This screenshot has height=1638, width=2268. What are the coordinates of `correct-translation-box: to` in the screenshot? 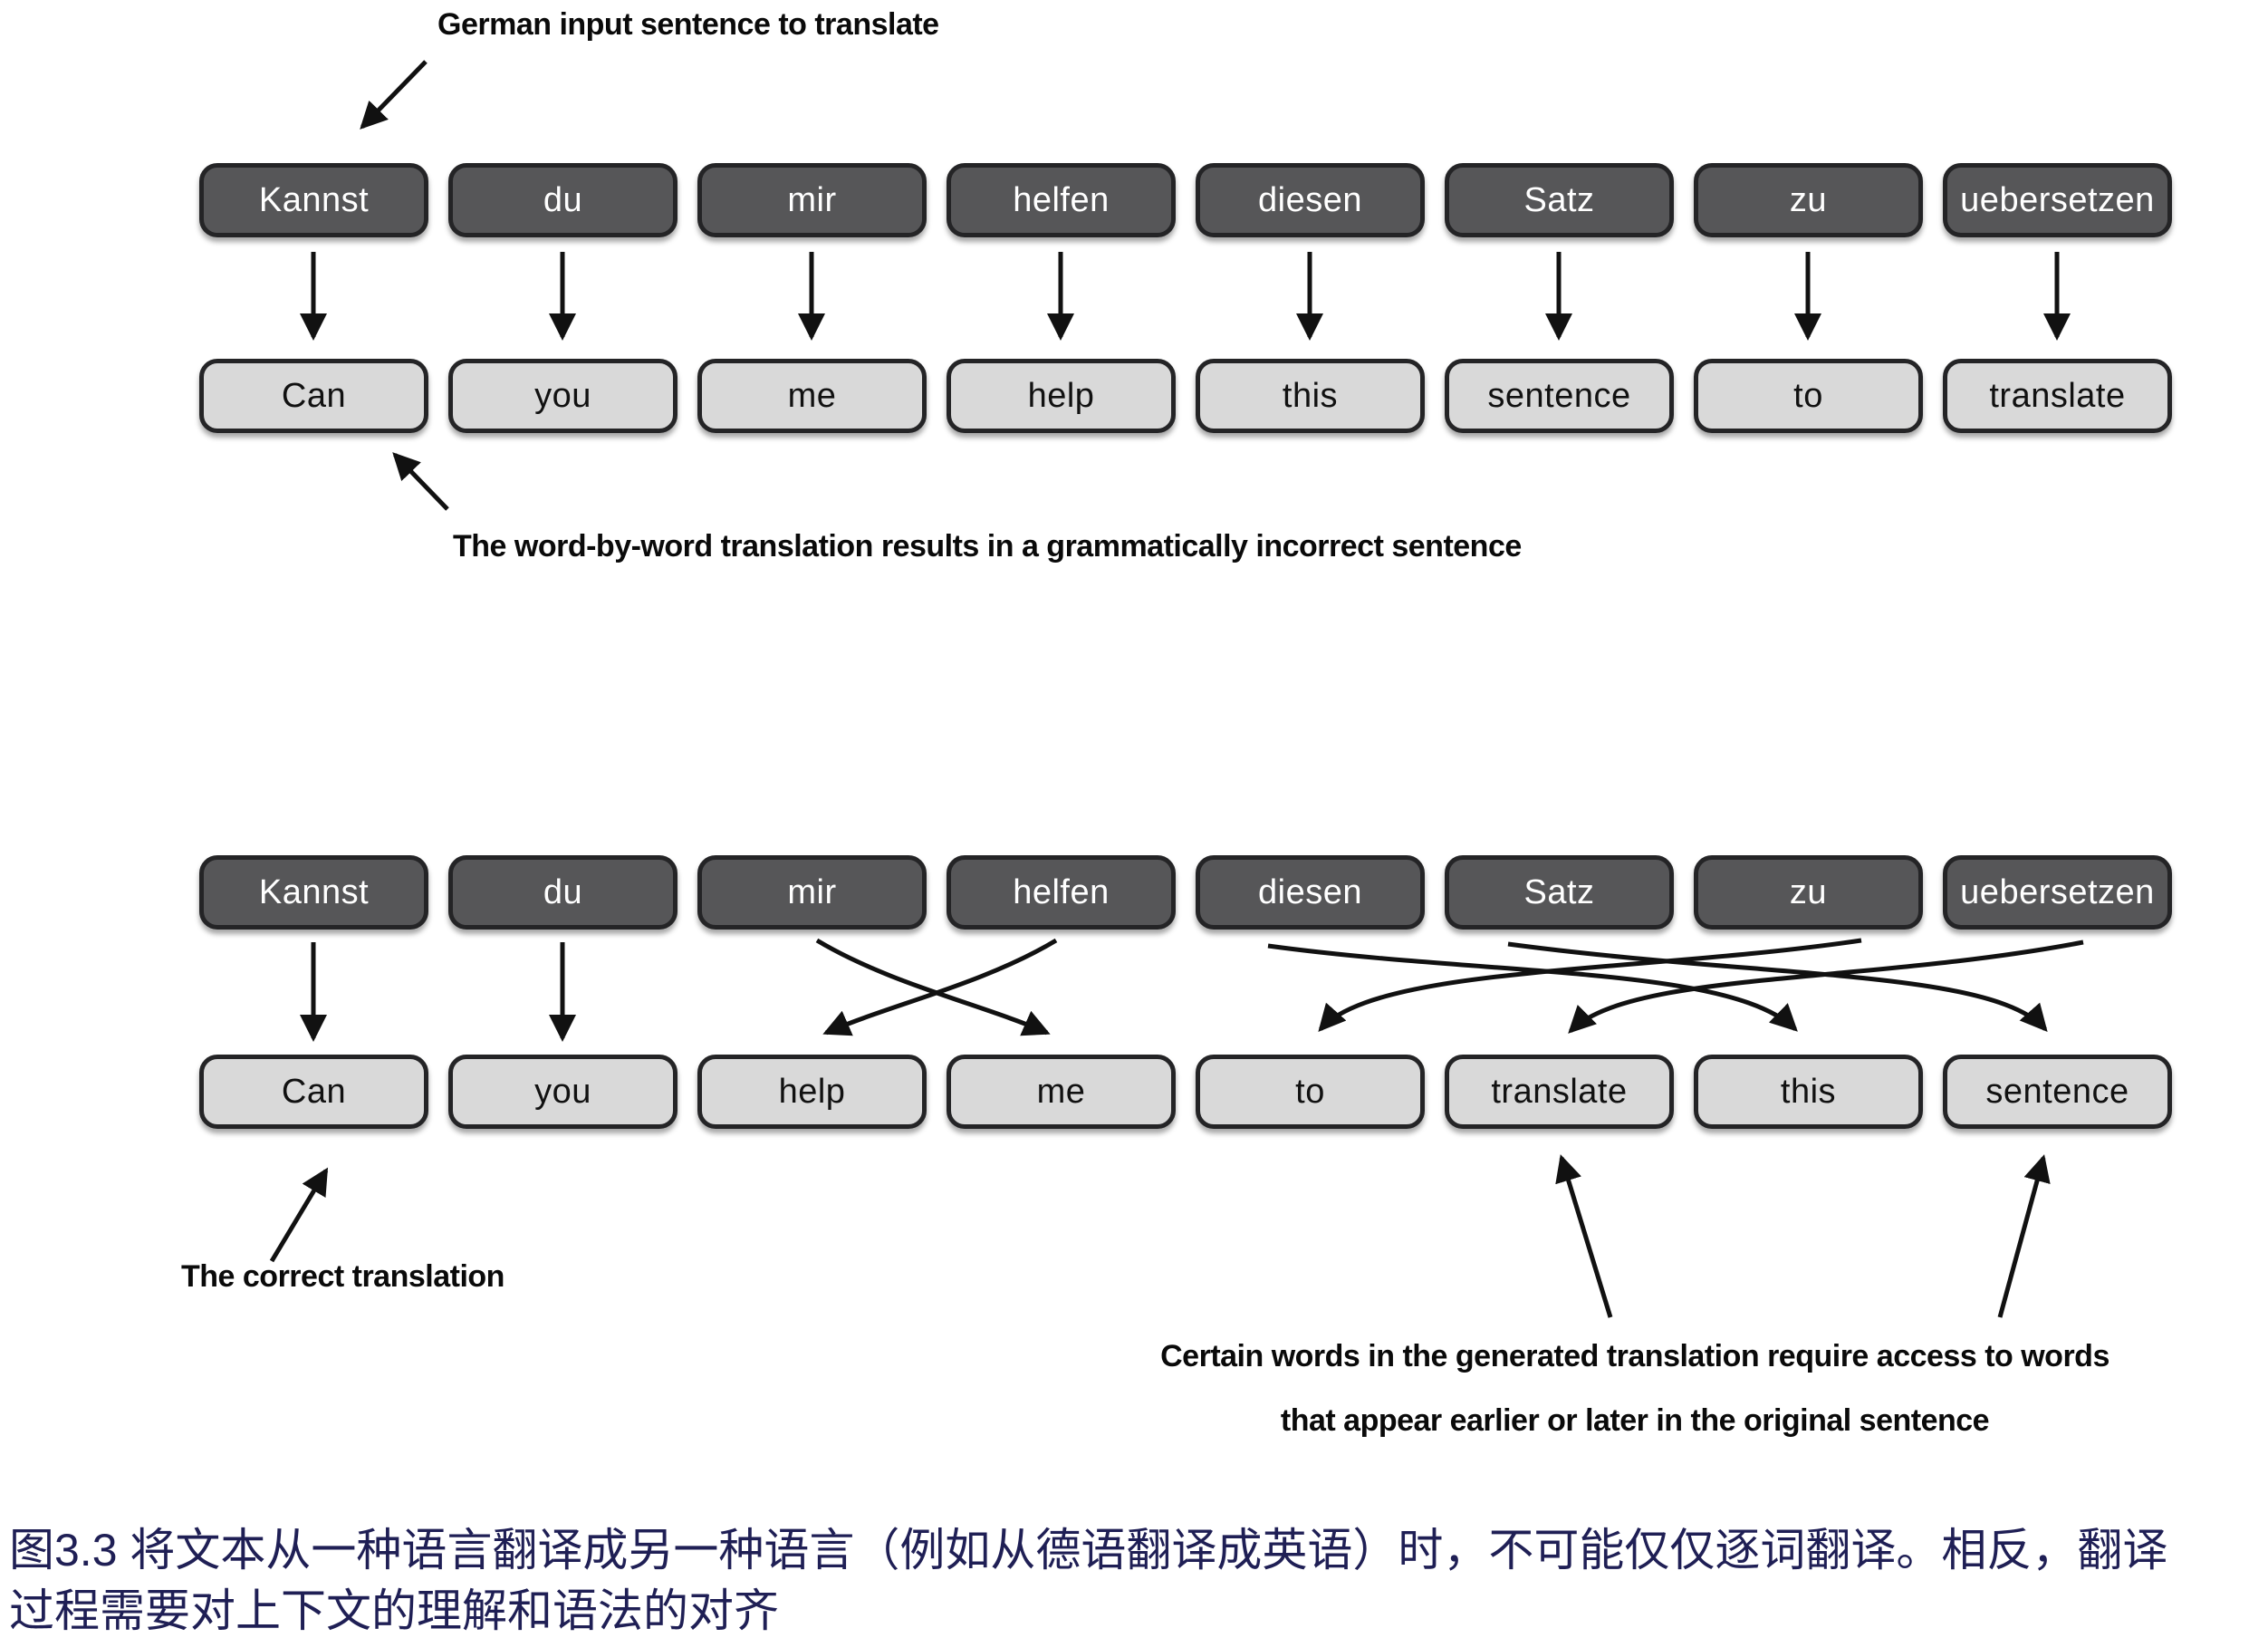 It's located at (1311, 1092).